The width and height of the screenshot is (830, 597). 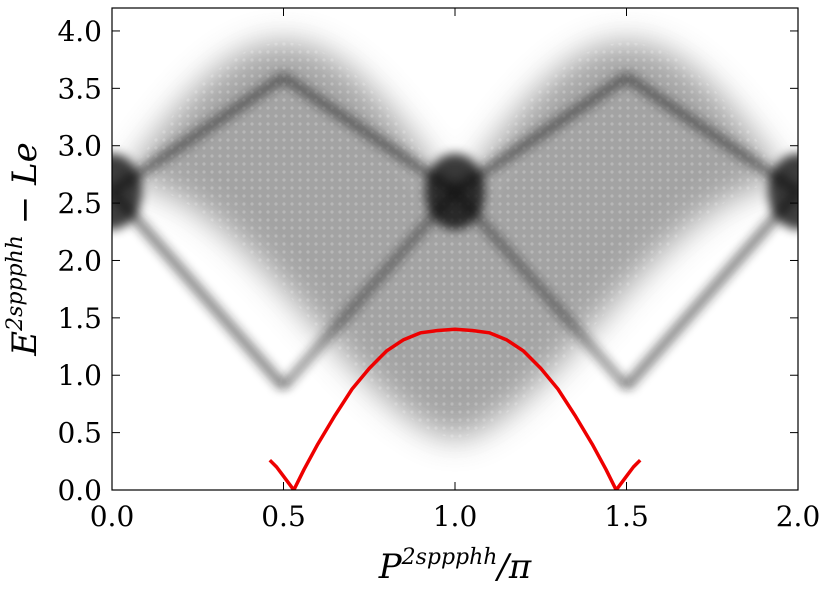 I want to click on y-tick-label: 4.0, so click(x=79, y=31).